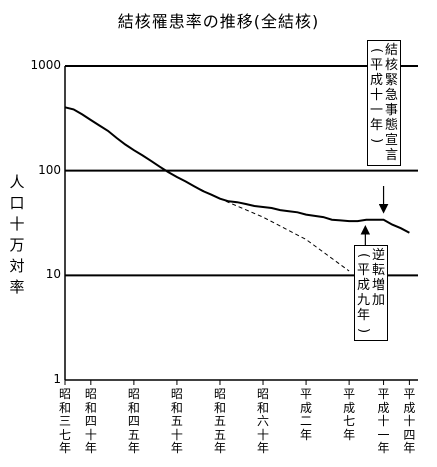 This screenshot has height=467, width=437. Describe the element at coordinates (219, 421) in the screenshot. I see `x-tick-label: 昭和五五年` at that location.